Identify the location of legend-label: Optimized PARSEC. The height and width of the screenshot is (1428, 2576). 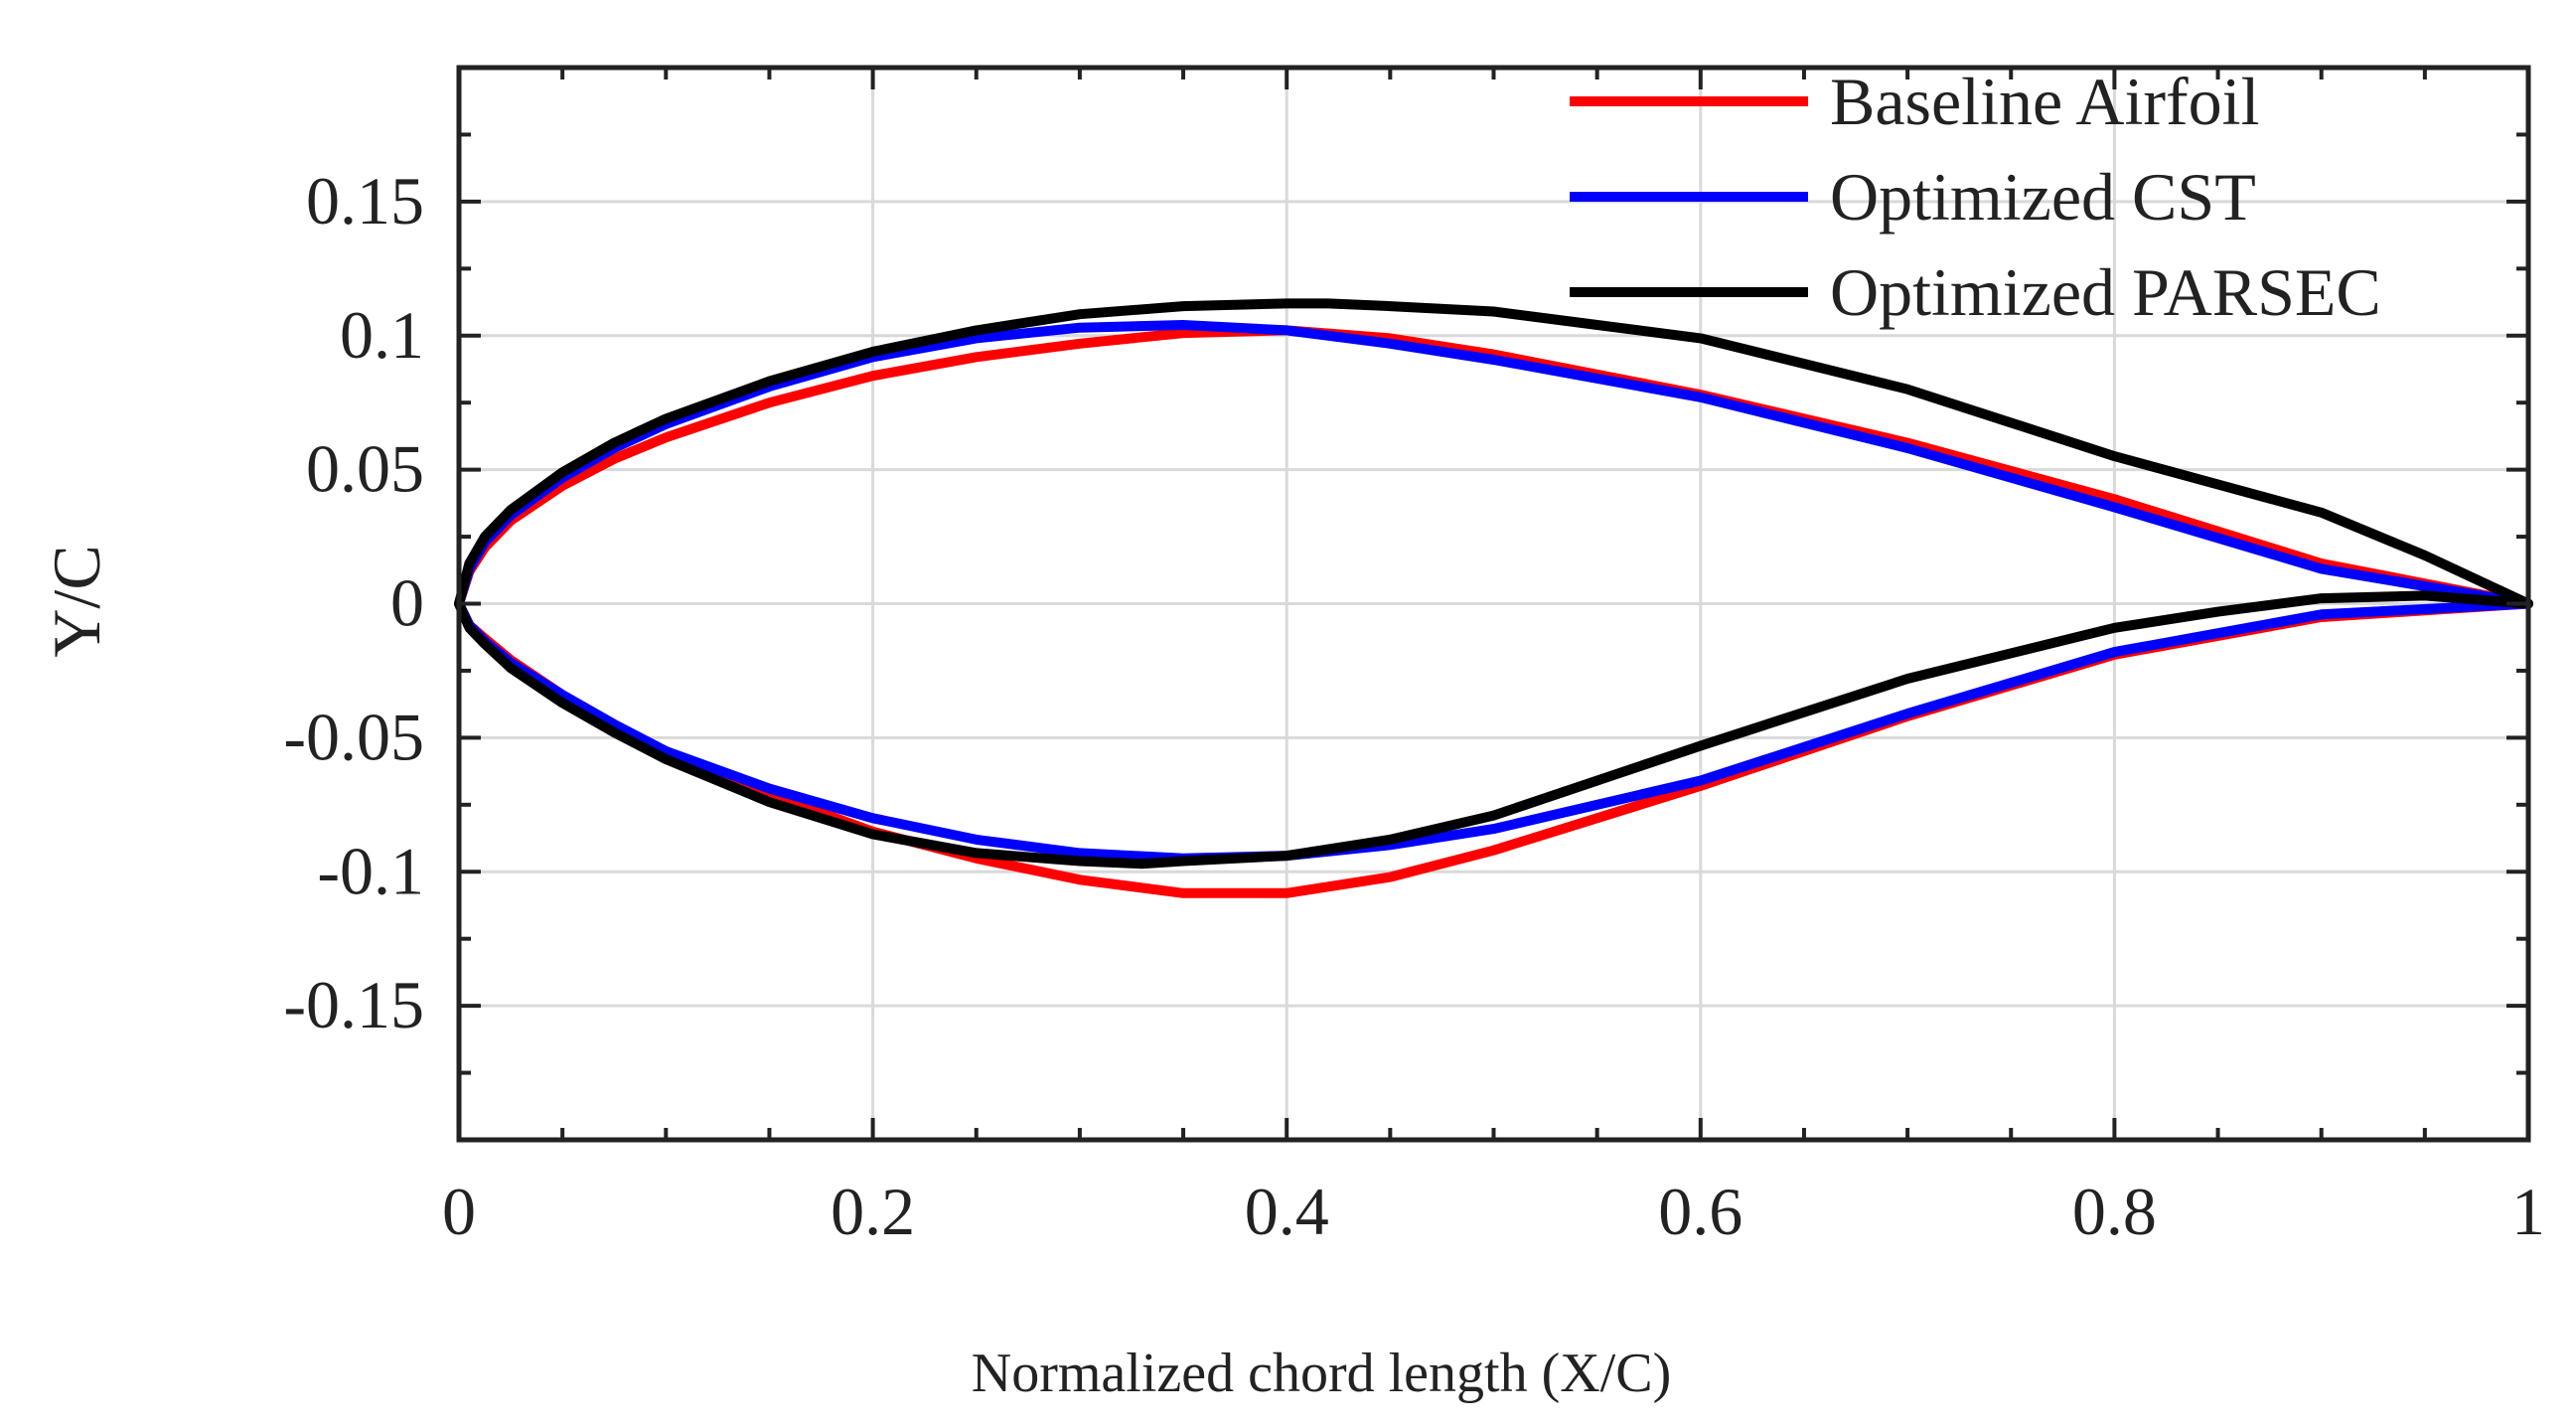
(2105, 292).